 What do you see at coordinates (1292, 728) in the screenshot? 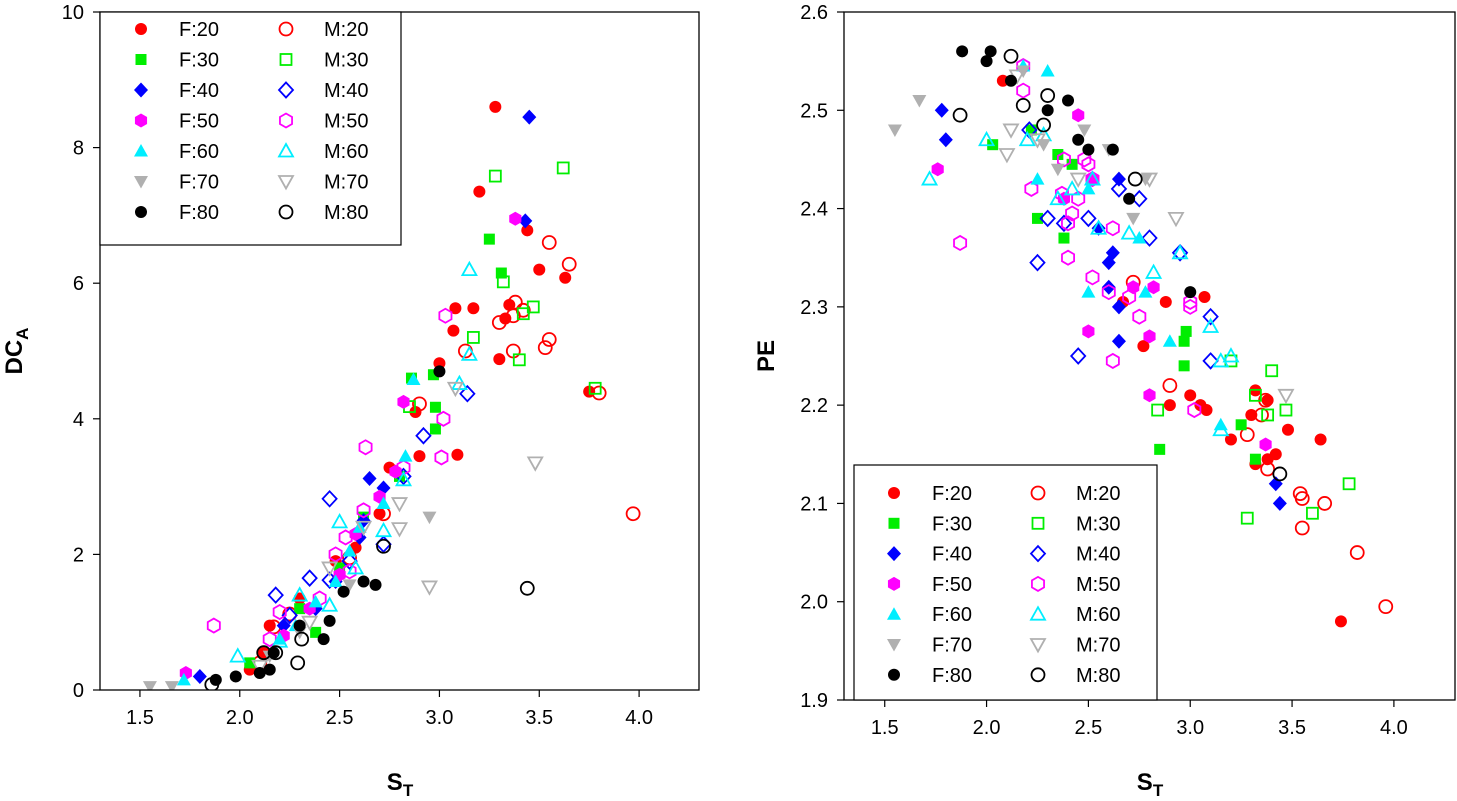
I see `x-tick-label: 3.5` at bounding box center [1292, 728].